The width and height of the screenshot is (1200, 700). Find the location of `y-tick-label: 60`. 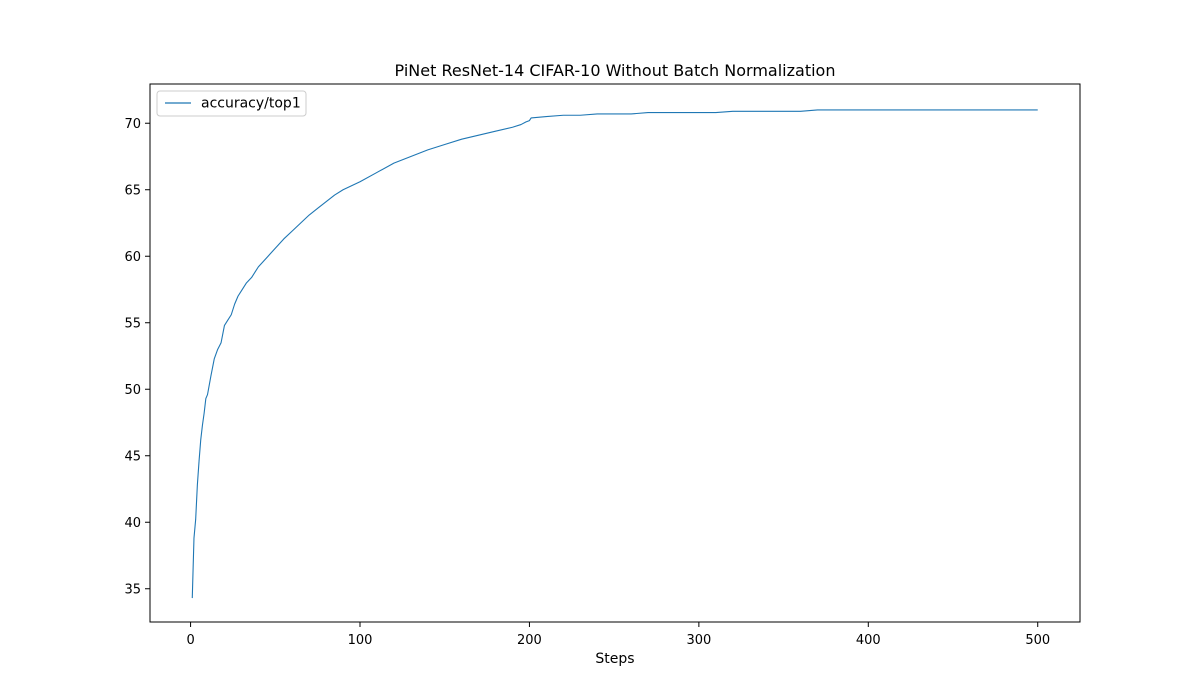

y-tick-label: 60 is located at coordinates (132, 257).